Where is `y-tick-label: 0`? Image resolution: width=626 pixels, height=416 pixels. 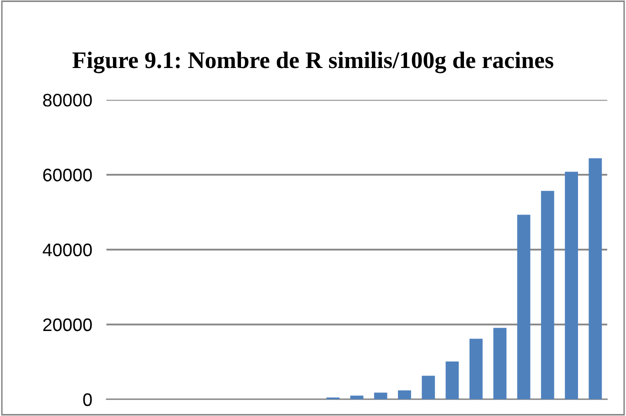 y-tick-label: 0 is located at coordinates (87, 399).